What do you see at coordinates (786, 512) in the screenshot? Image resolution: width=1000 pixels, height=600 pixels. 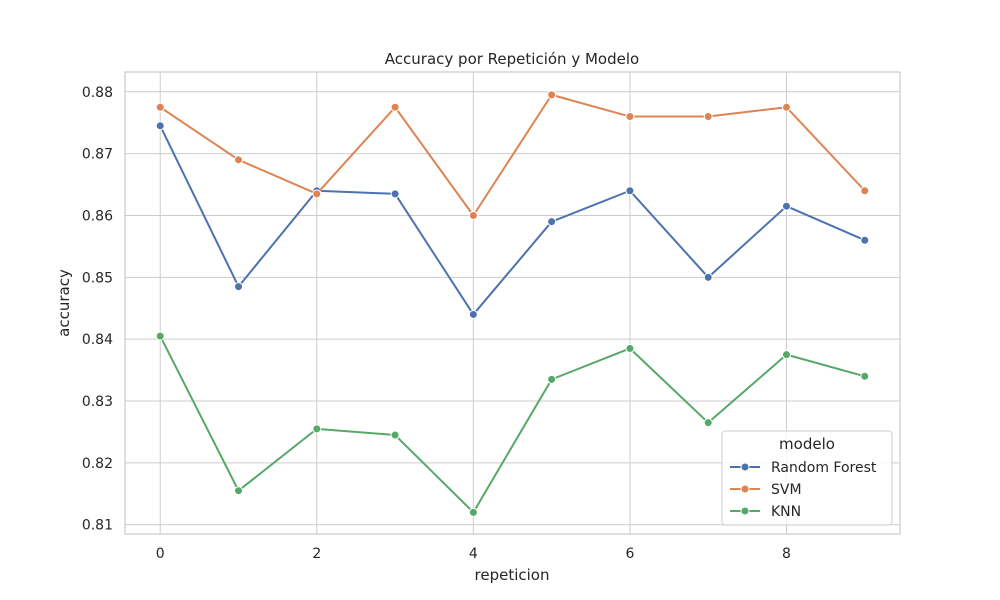 I see `legend-label: KNN` at bounding box center [786, 512].